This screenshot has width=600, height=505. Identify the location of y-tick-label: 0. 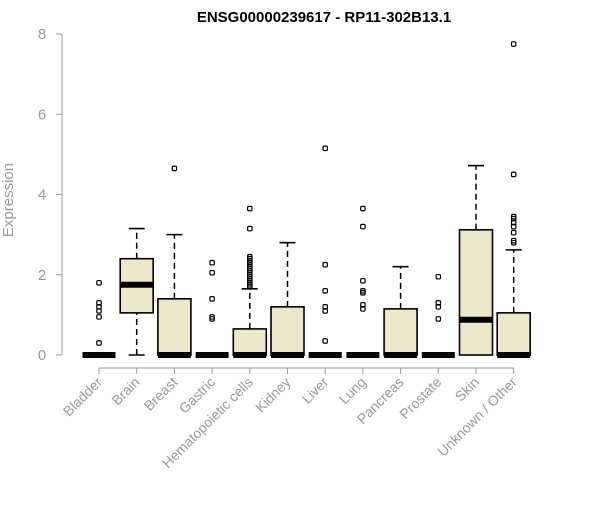
(42, 355).